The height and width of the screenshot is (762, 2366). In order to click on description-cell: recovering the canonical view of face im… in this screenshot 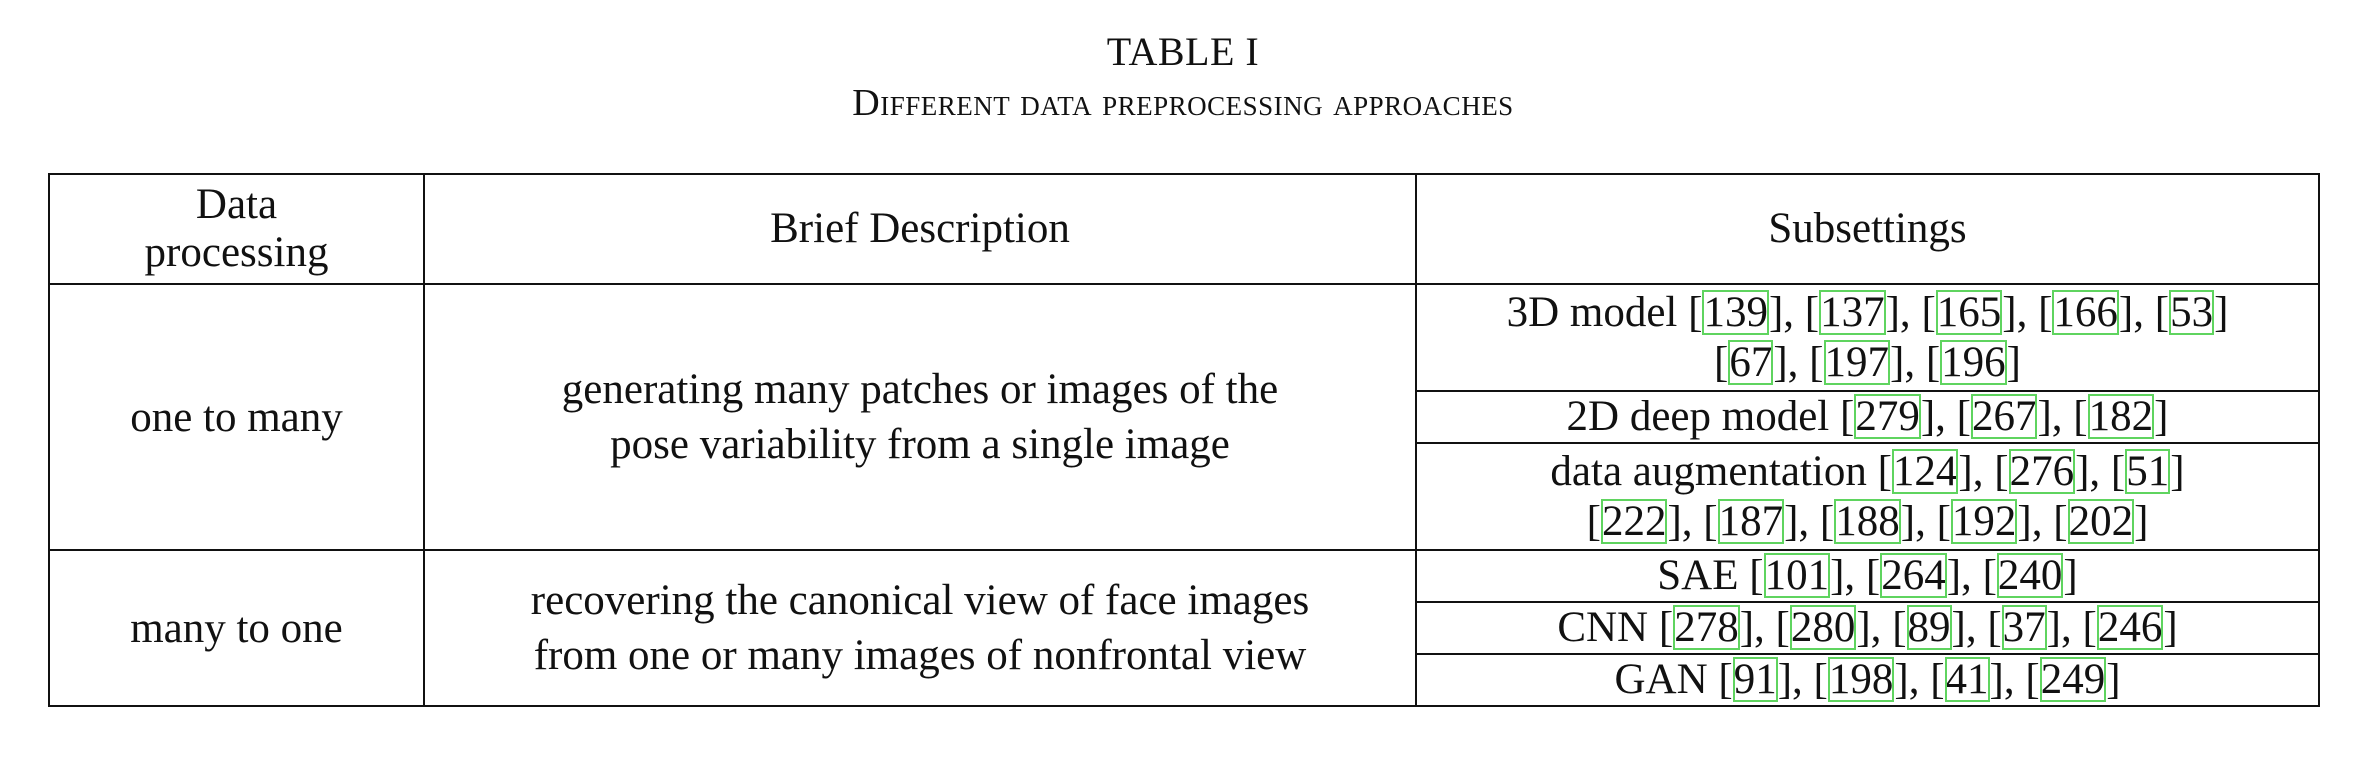, I will do `click(920, 628)`.